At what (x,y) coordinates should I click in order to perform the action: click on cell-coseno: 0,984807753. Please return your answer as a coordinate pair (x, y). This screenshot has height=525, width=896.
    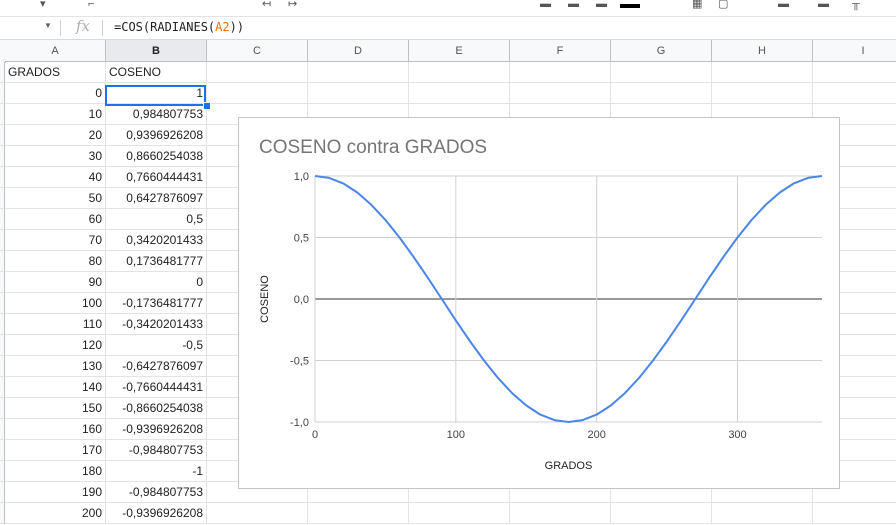
    Looking at the image, I should click on (156, 114).